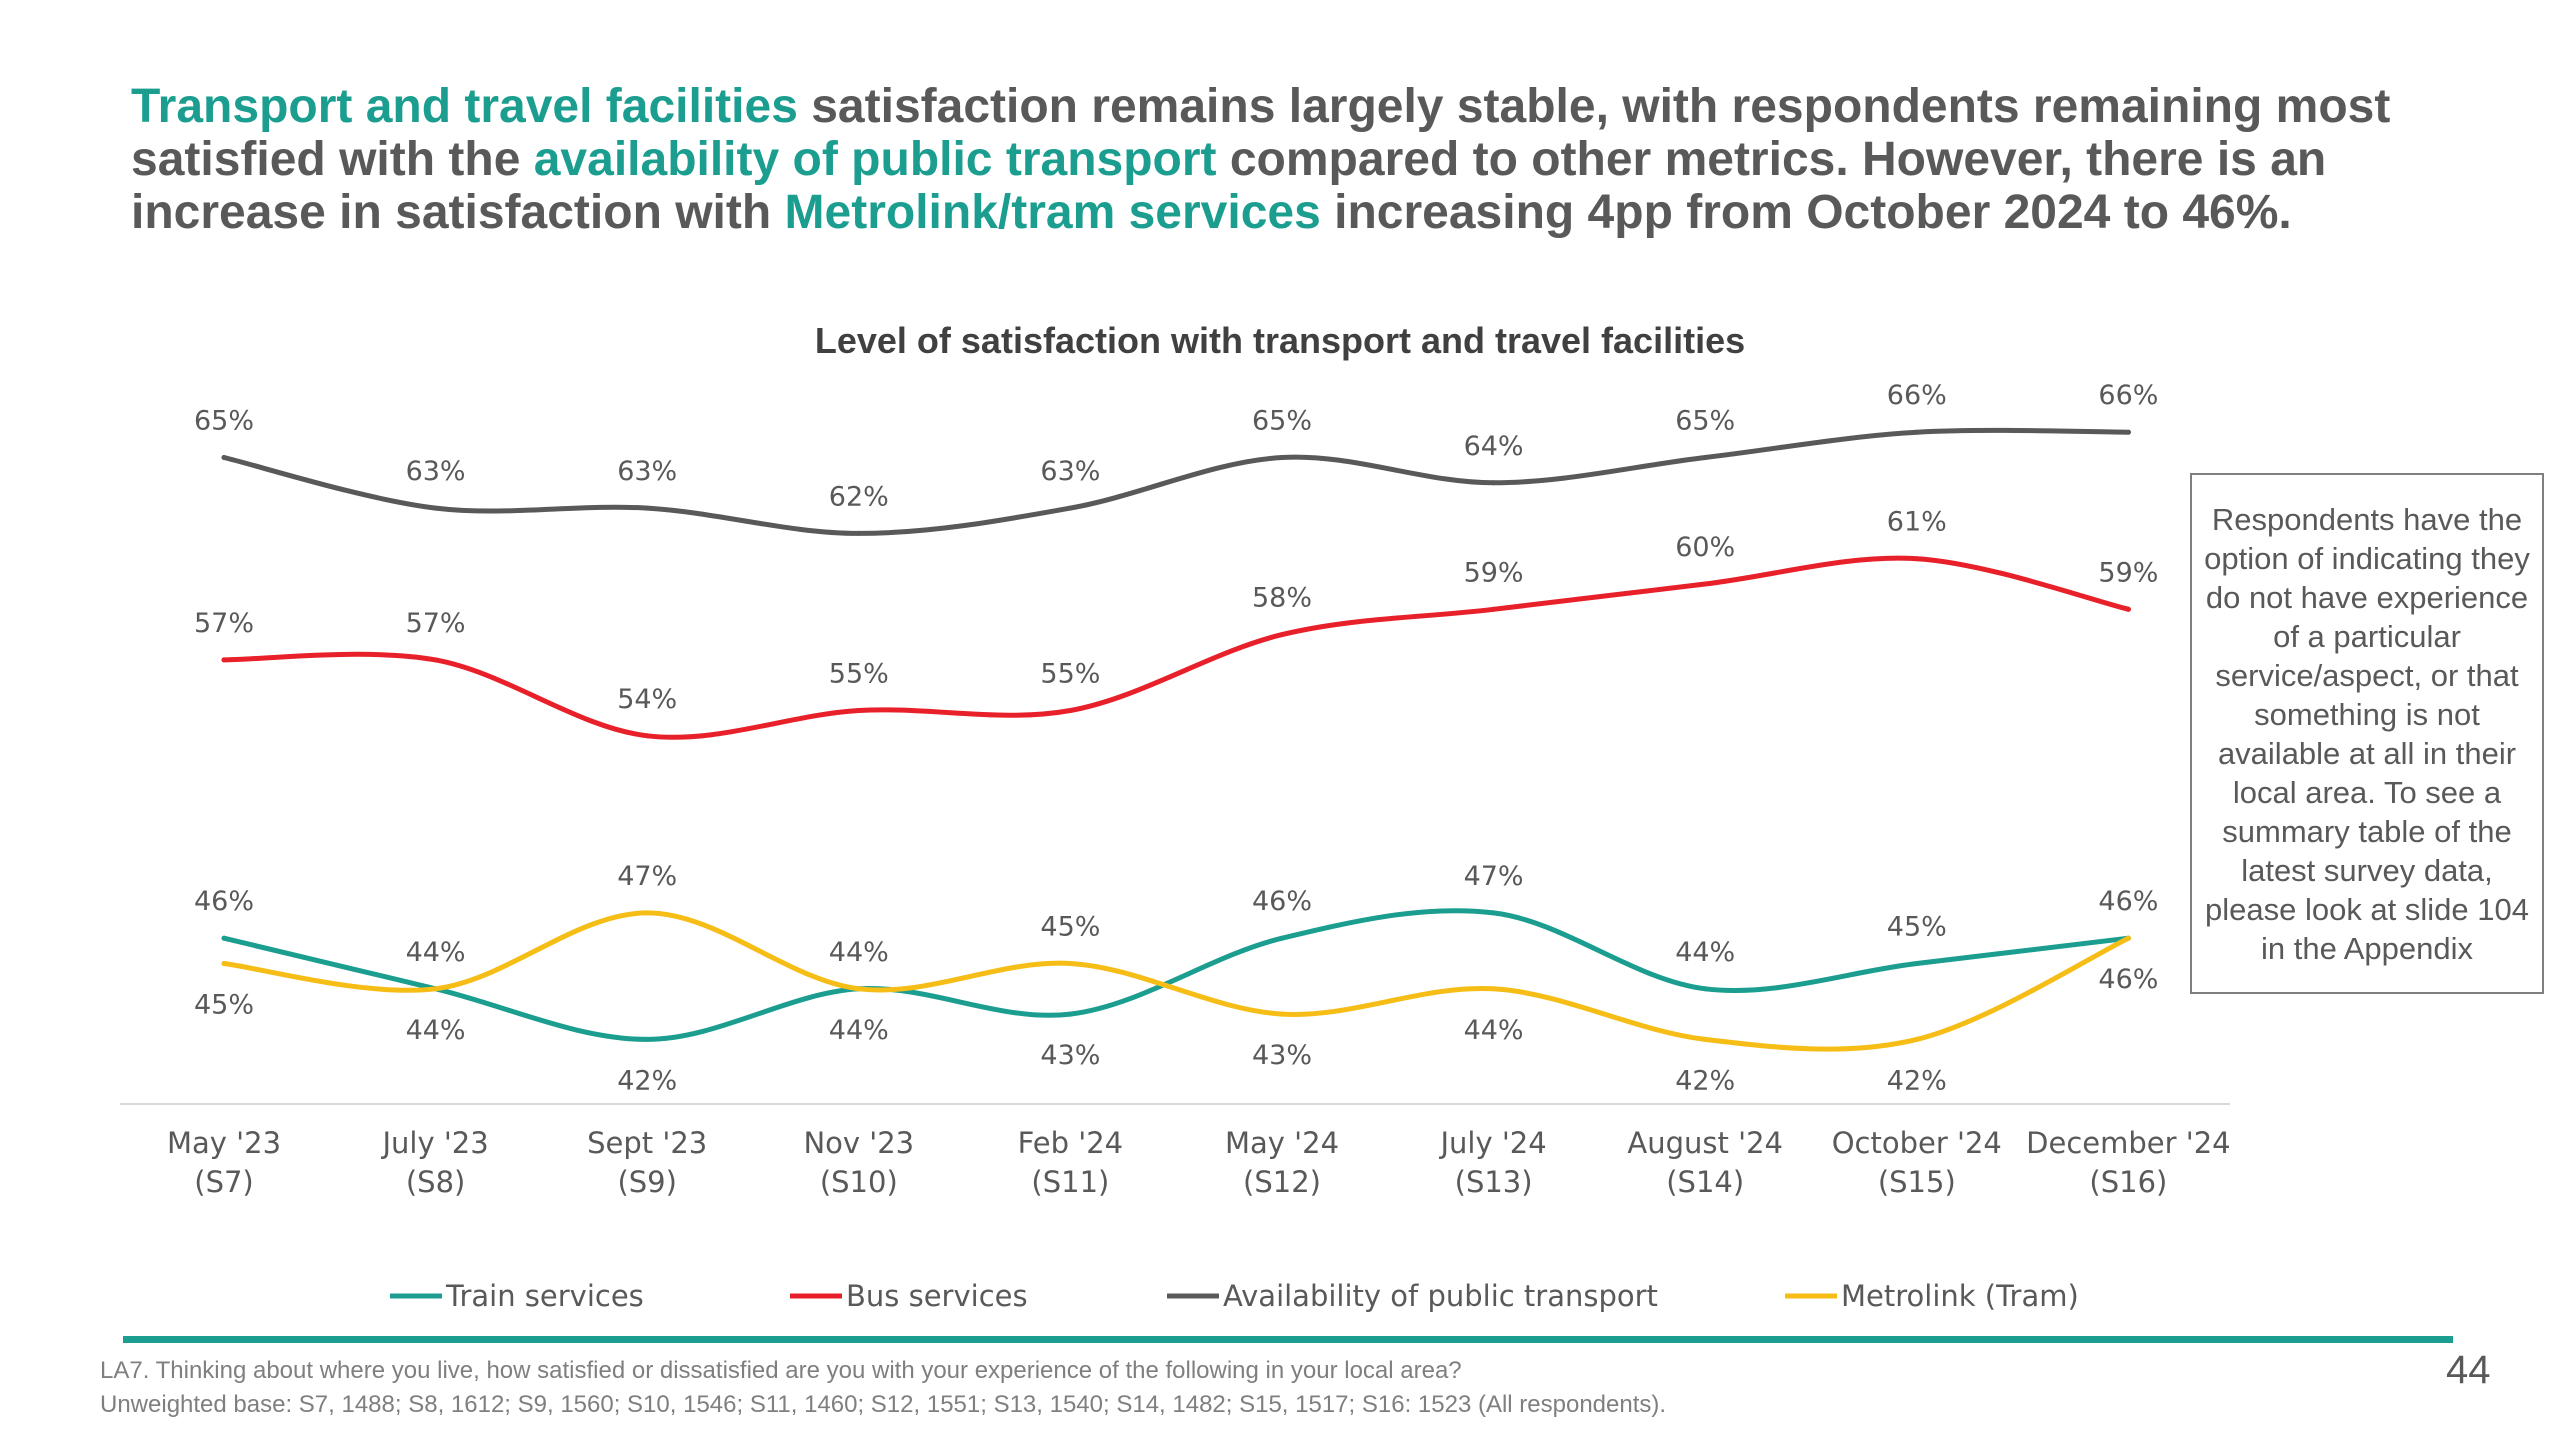  What do you see at coordinates (224, 1182) in the screenshot?
I see `x-tick-sublabel: (S7)` at bounding box center [224, 1182].